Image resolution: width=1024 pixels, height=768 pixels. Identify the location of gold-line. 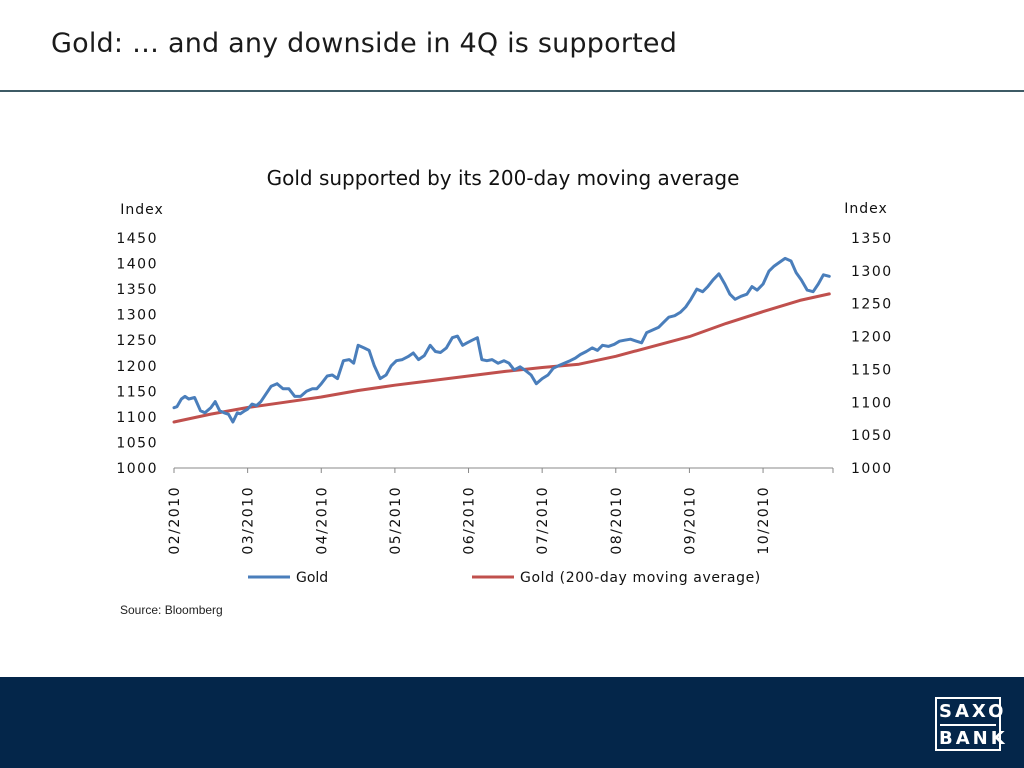
(501, 340).